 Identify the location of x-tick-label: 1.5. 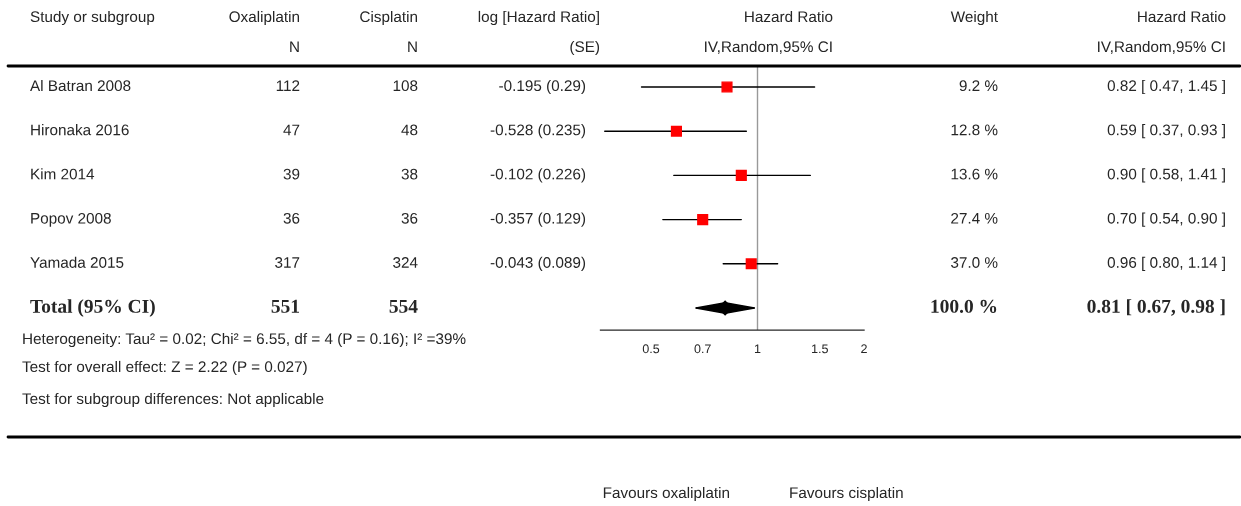
(820, 349).